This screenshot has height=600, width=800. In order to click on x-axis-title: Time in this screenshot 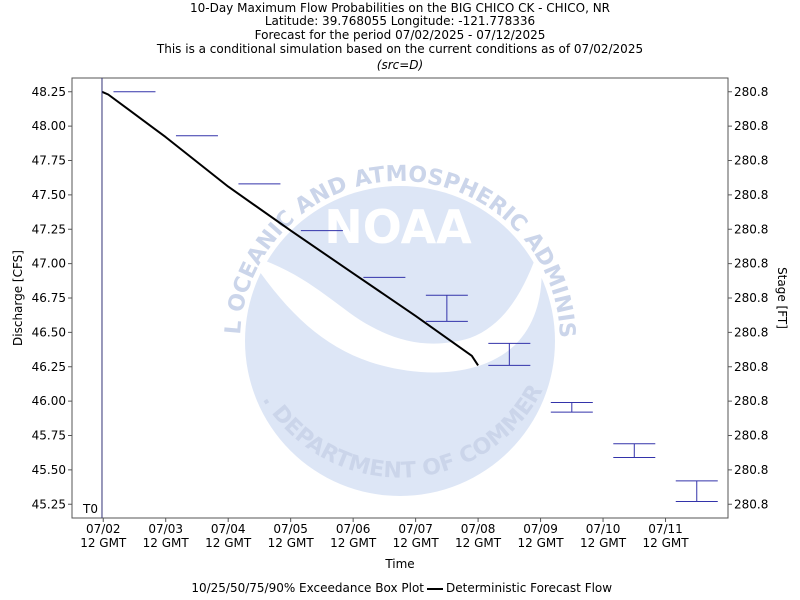, I will do `click(399, 564)`.